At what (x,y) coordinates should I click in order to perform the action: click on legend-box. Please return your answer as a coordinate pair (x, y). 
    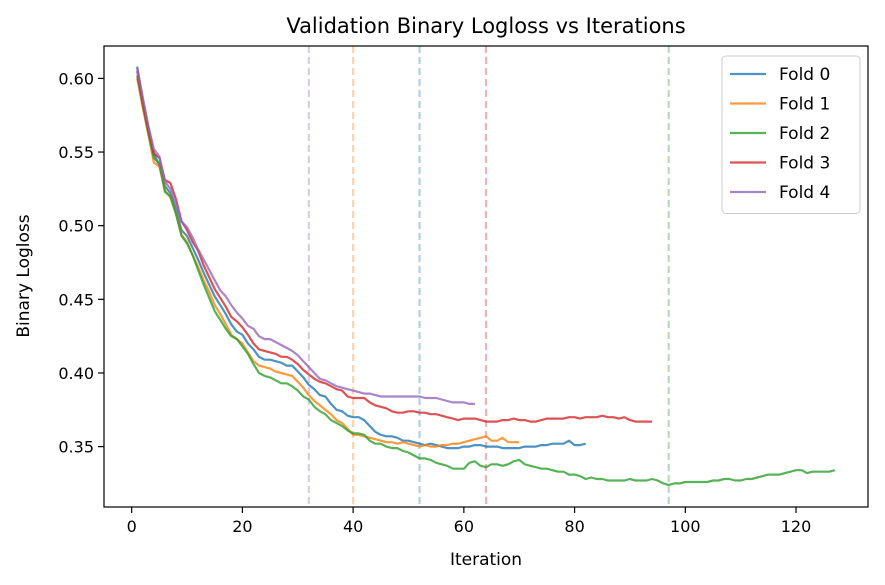
    Looking at the image, I should click on (791, 134).